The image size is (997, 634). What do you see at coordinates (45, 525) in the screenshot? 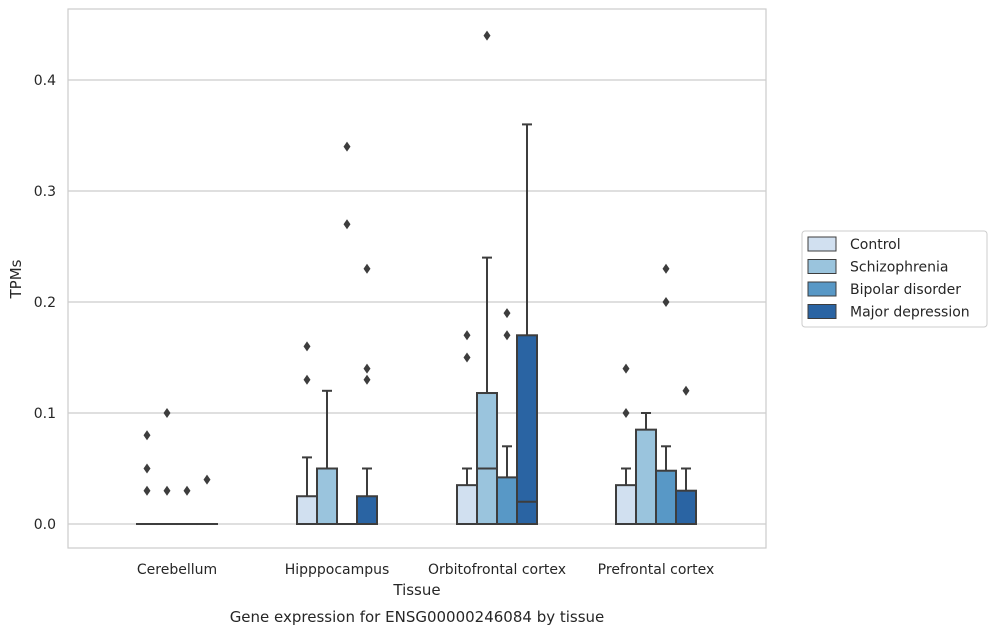
I see `y-tick-label: 0.0` at bounding box center [45, 525].